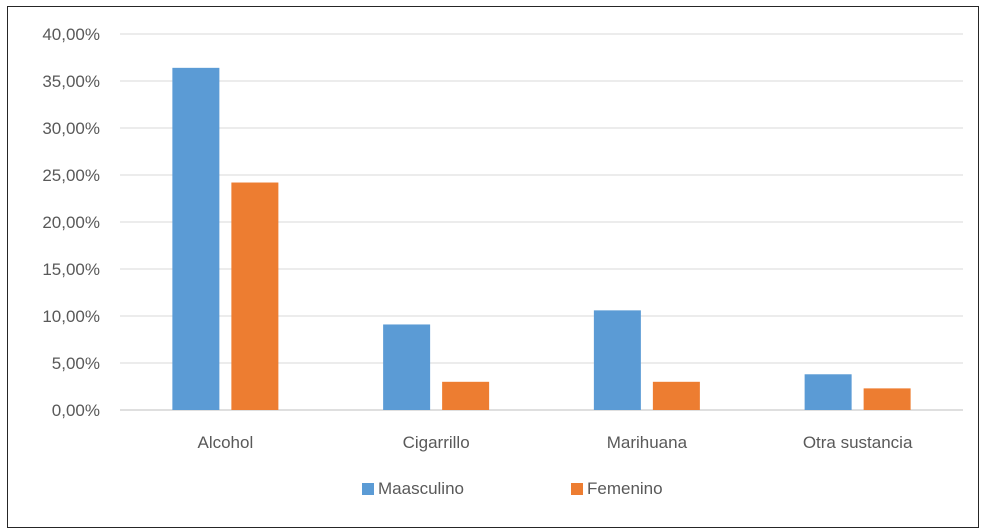 This screenshot has height=531, width=982. What do you see at coordinates (71, 34) in the screenshot?
I see `y-tick-label: 40,00%` at bounding box center [71, 34].